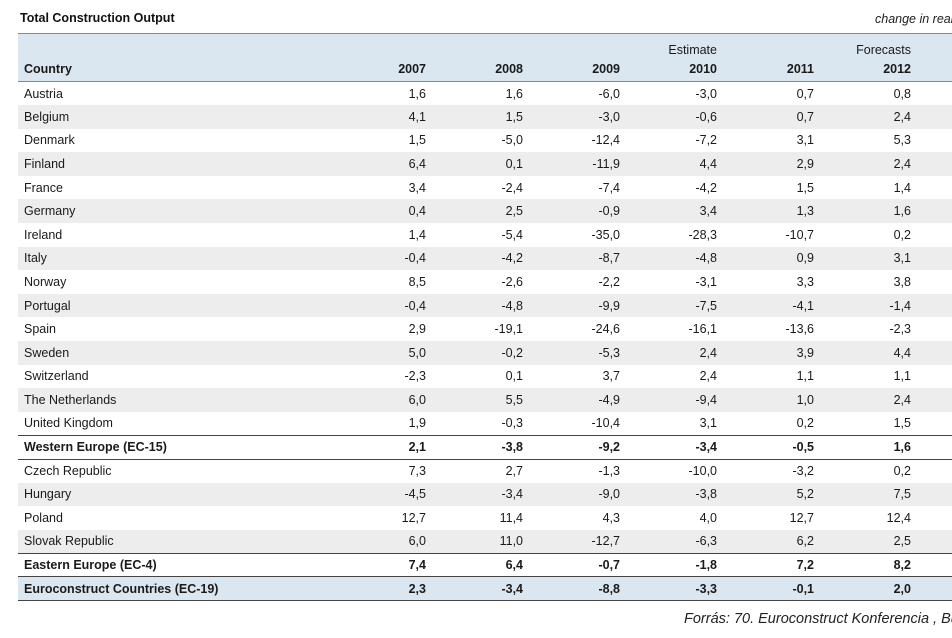 The height and width of the screenshot is (638, 952). I want to click on value-cell: 2,4, so click(902, 164).